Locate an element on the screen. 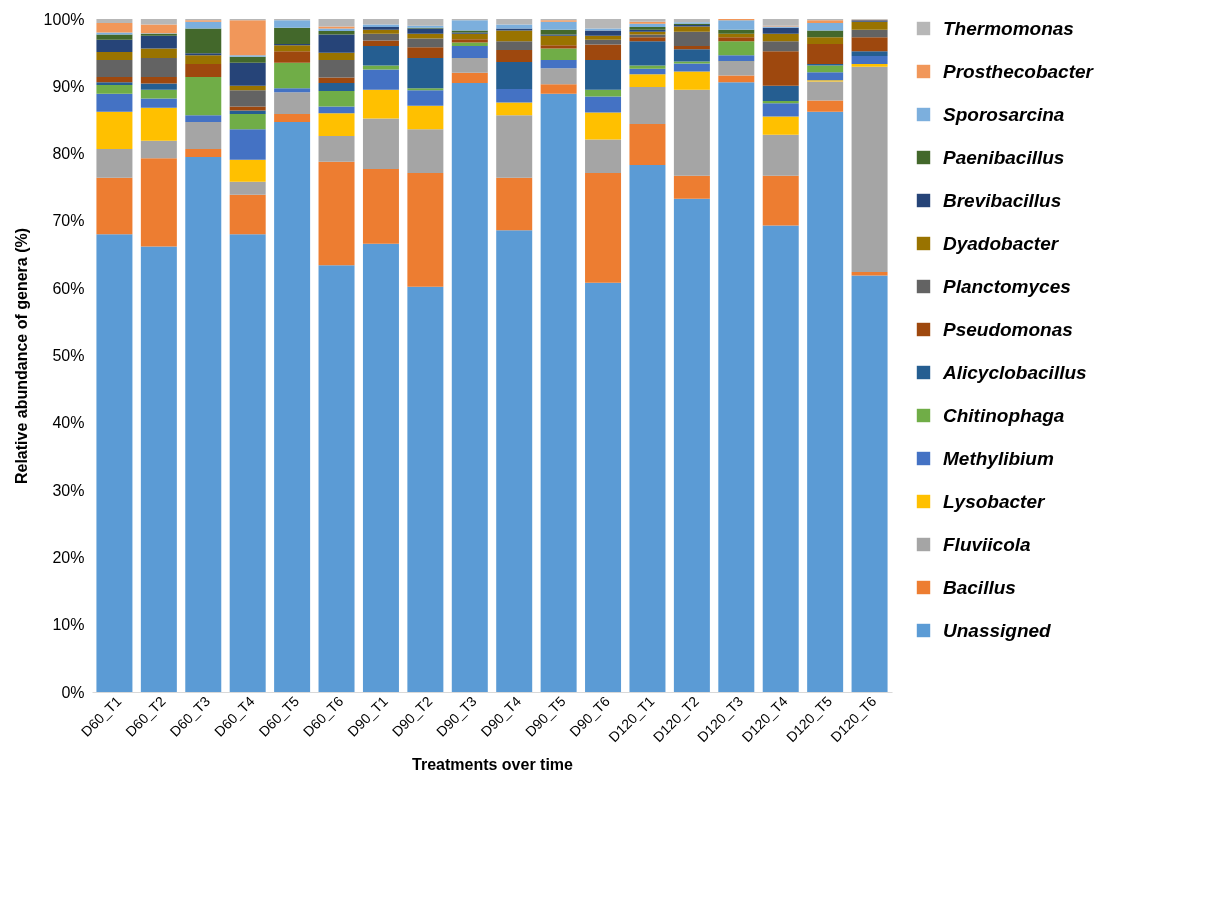 This screenshot has width=1206, height=901. legend-label: Paenibacillus is located at coordinates (1004, 157).